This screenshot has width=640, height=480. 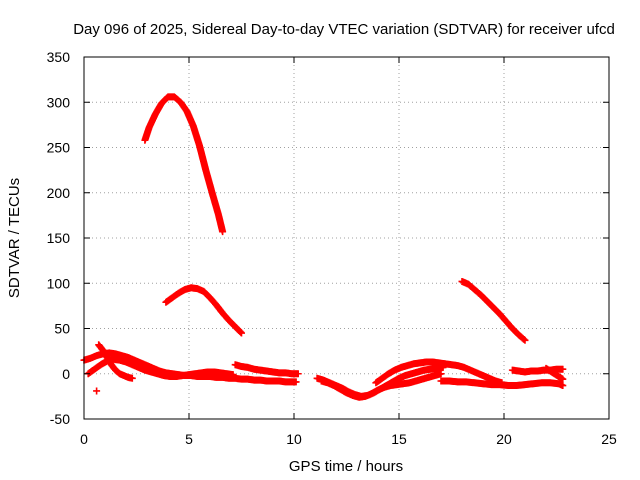 I want to click on y-tick-label: 150, so click(x=59, y=238).